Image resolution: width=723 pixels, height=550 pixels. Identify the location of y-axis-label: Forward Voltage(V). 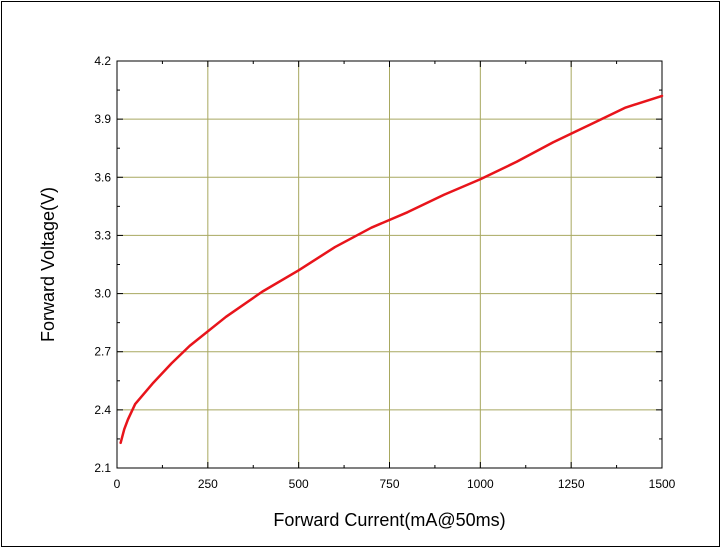
(48, 264).